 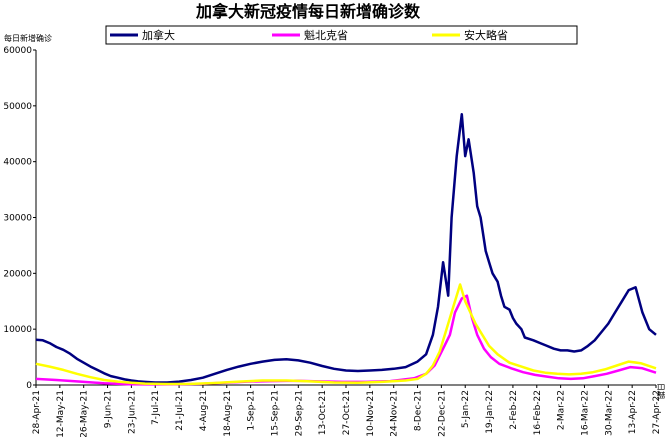 I want to click on x-tick-label: 15-Sep-21, so click(x=275, y=413).